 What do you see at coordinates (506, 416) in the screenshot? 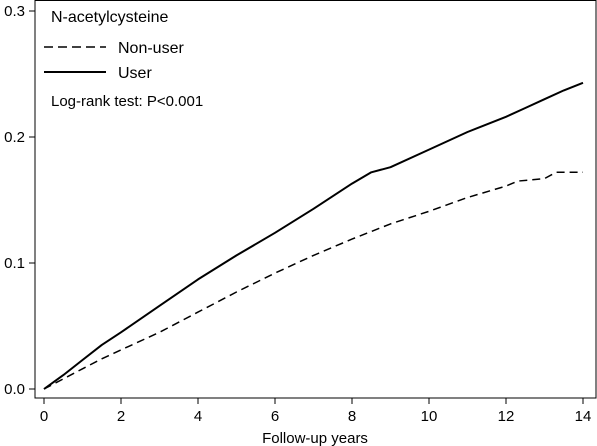
I see `x-tick-label: 12` at bounding box center [506, 416].